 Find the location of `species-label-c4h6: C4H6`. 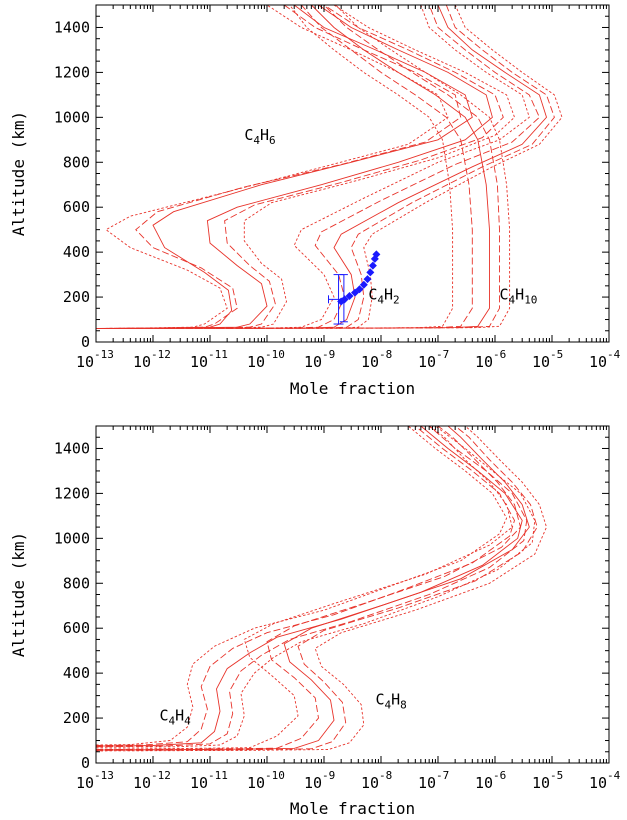

species-label-c4h6: C4H6 is located at coordinates (259, 136).